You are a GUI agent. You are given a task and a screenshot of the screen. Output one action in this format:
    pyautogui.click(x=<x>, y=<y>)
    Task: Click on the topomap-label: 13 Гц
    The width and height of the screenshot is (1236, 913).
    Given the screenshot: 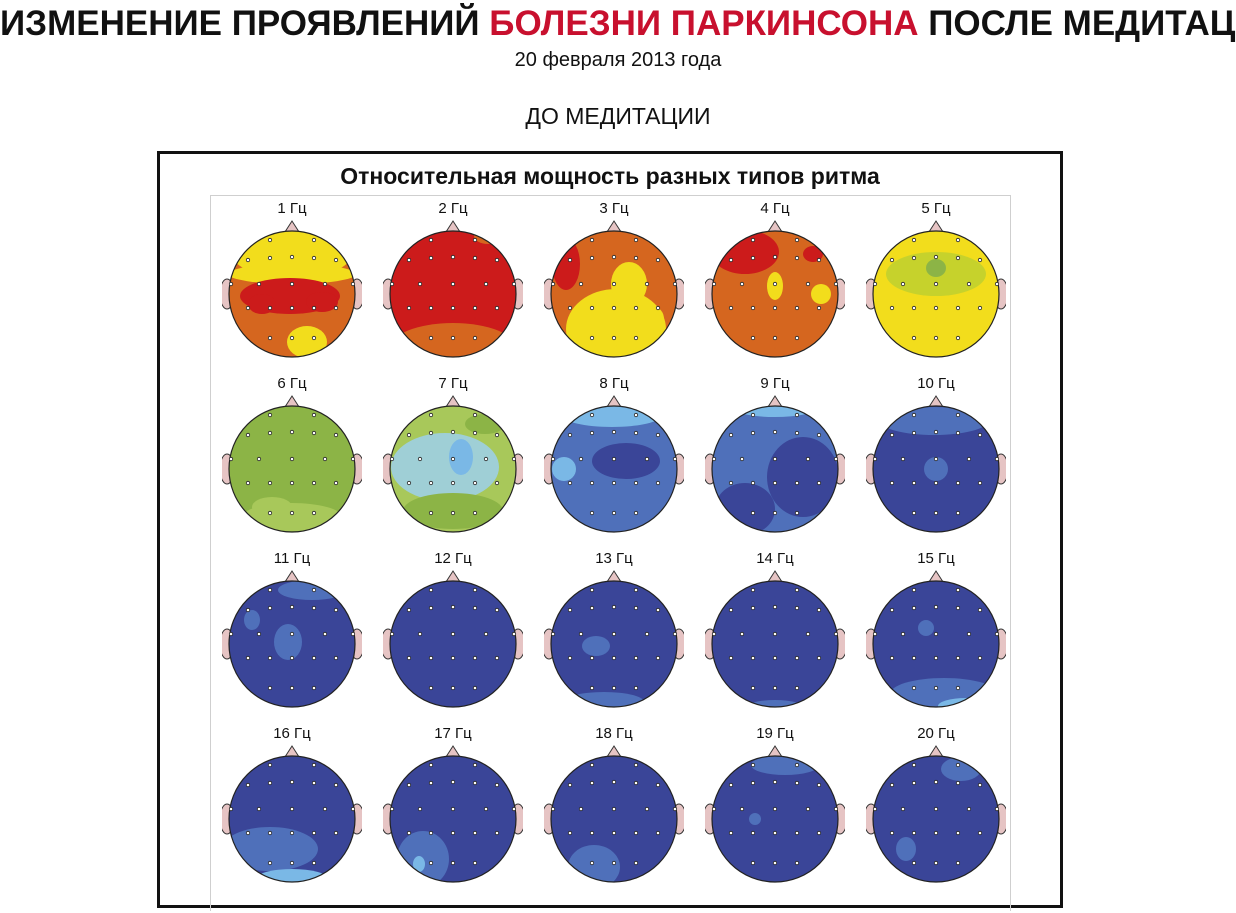 What is the action you would take?
    pyautogui.click(x=614, y=558)
    